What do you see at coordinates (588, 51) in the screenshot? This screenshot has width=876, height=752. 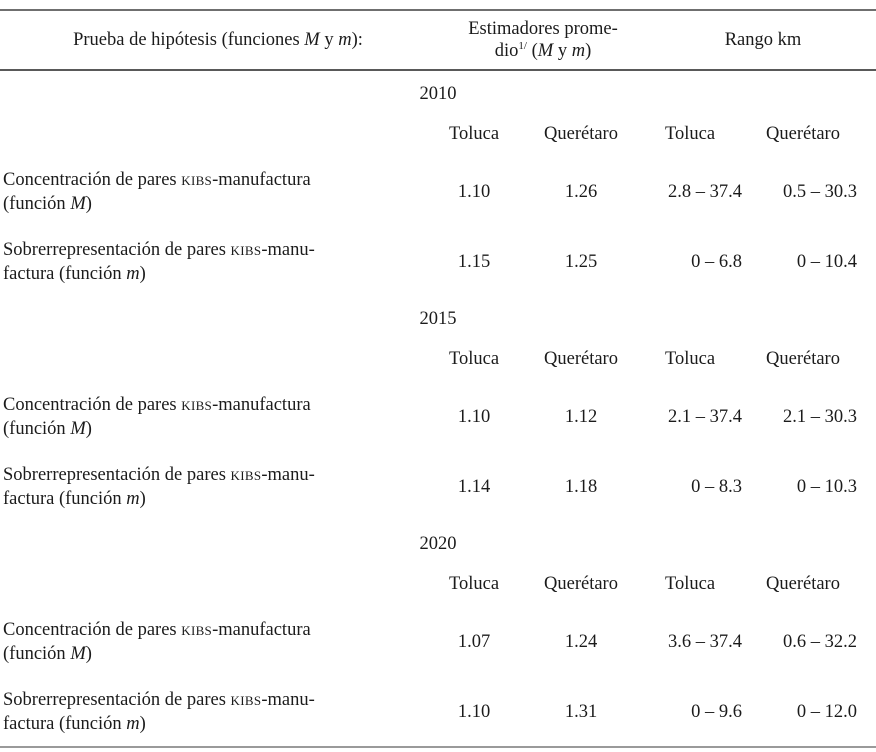 I see `header-text: )` at bounding box center [588, 51].